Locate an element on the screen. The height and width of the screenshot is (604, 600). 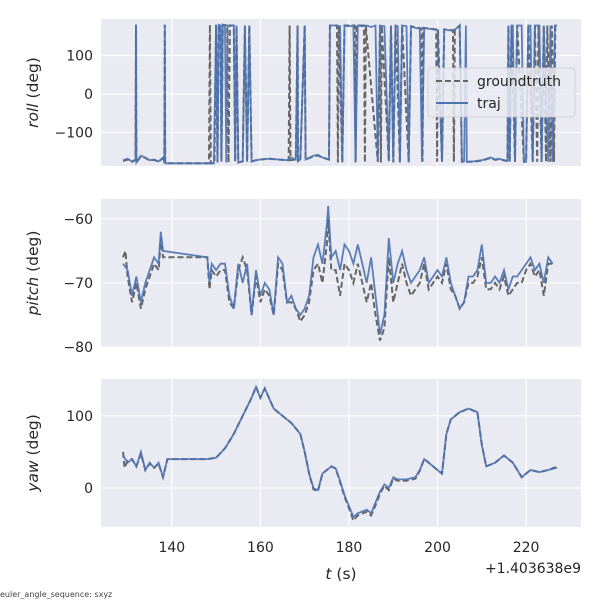
y-axis-label-roll: roll (deg) is located at coordinates (33, 92).